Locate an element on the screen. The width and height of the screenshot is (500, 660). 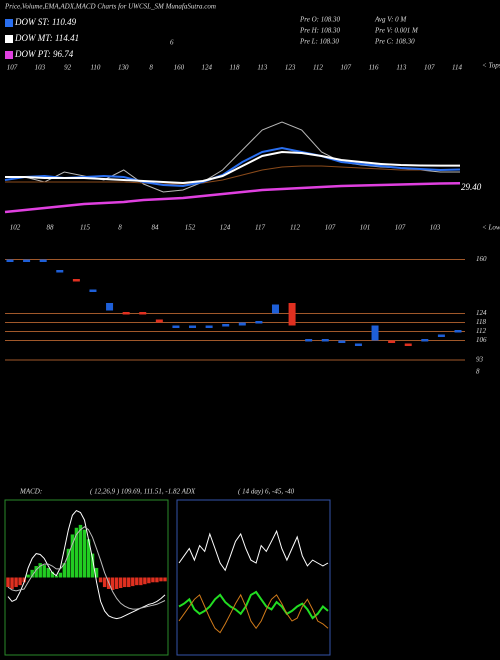
info-text: Pre V: 0.001 M is located at coordinates (396, 31).